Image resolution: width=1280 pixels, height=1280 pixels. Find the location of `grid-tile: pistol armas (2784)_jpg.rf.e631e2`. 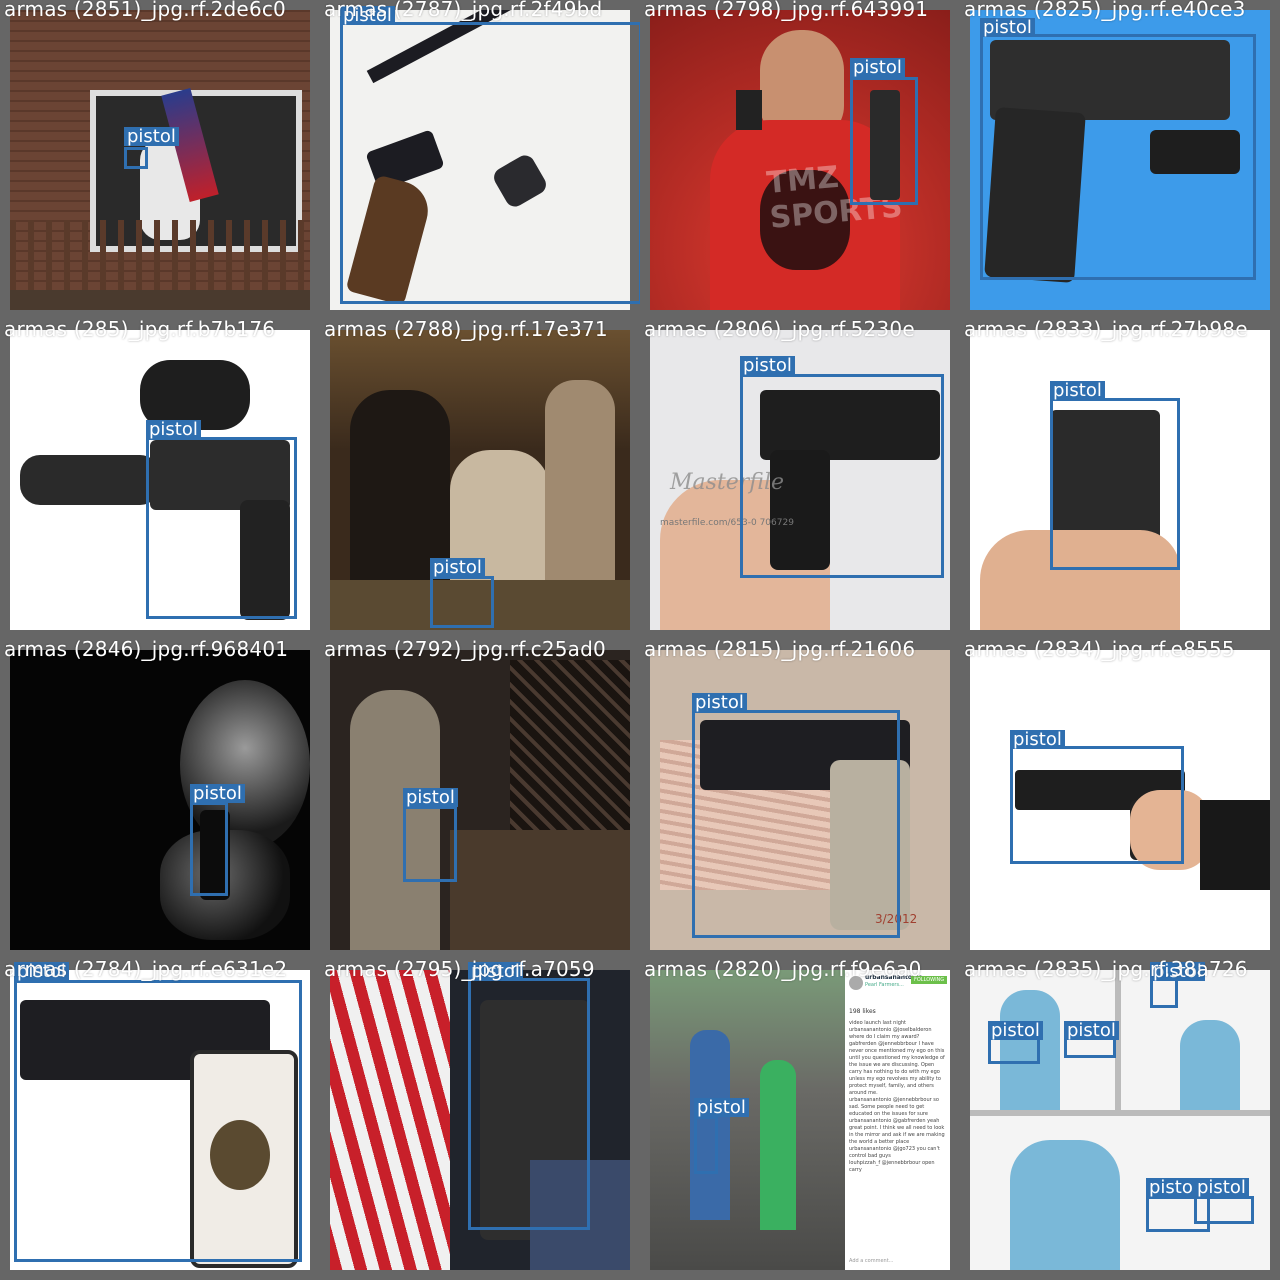

grid-tile: pistol armas (2784)_jpg.rf.e631e2 is located at coordinates (160, 1120).